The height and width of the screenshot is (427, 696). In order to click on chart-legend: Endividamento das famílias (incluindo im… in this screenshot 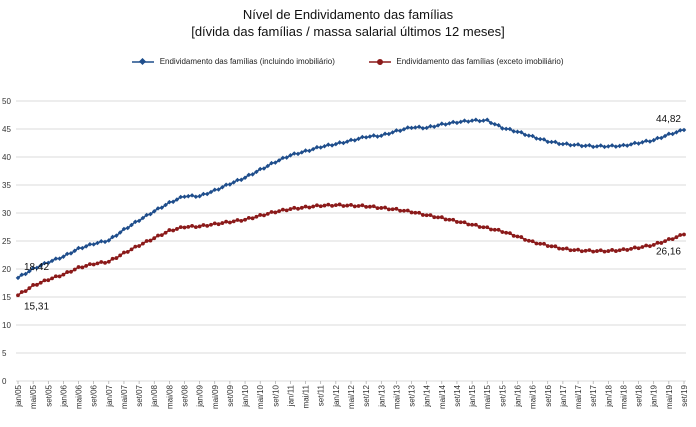, I will do `click(348, 61)`.